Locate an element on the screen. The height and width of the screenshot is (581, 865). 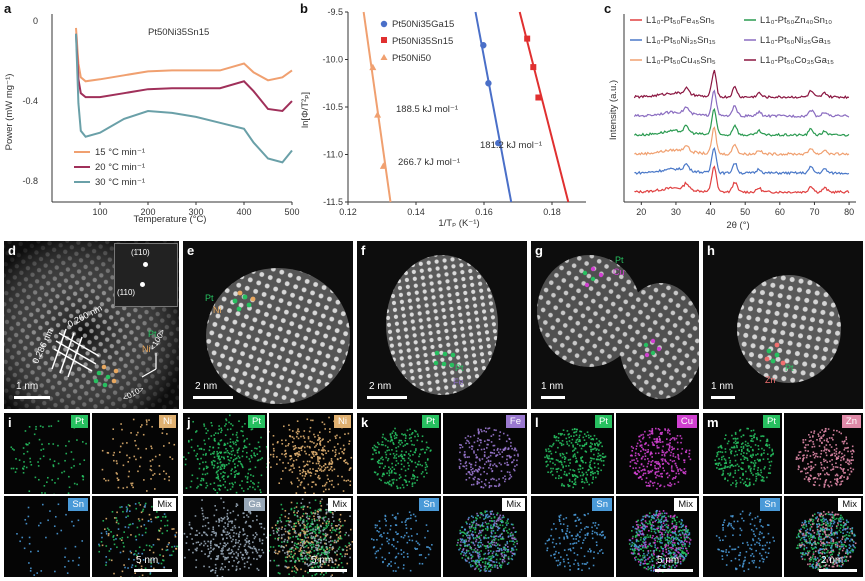
eds-i-map-pt is located at coordinates (48, 457).